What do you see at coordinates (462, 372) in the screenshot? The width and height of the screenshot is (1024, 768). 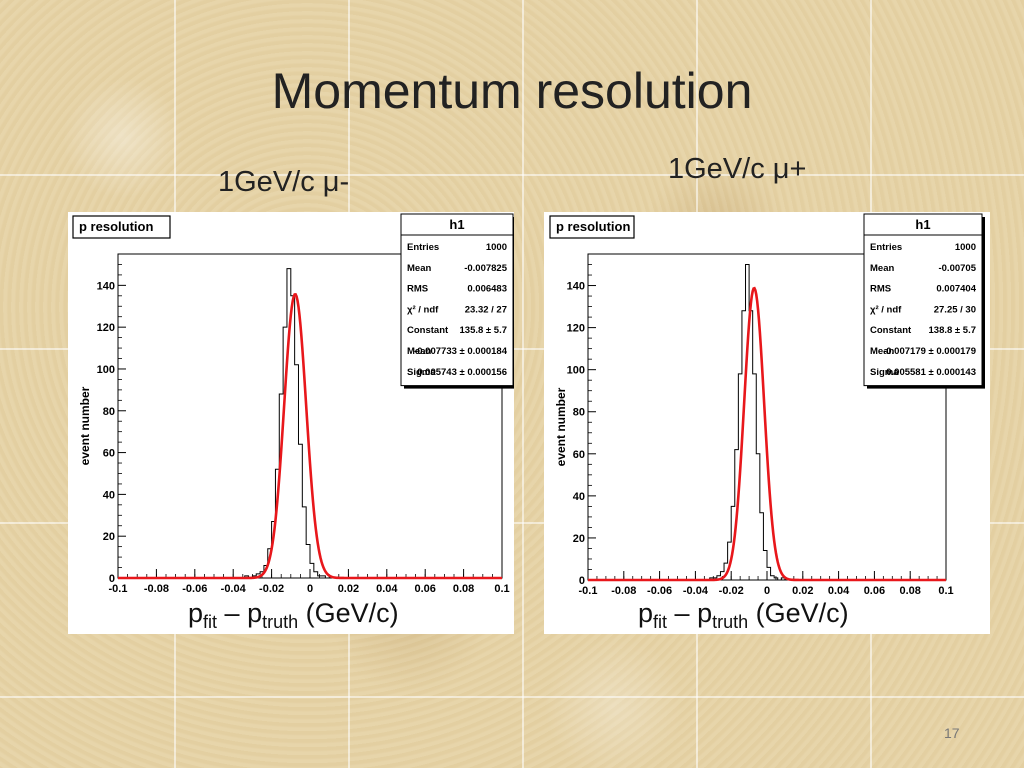 I see `stats-row-value: 0.005743 ± 0.000156` at bounding box center [462, 372].